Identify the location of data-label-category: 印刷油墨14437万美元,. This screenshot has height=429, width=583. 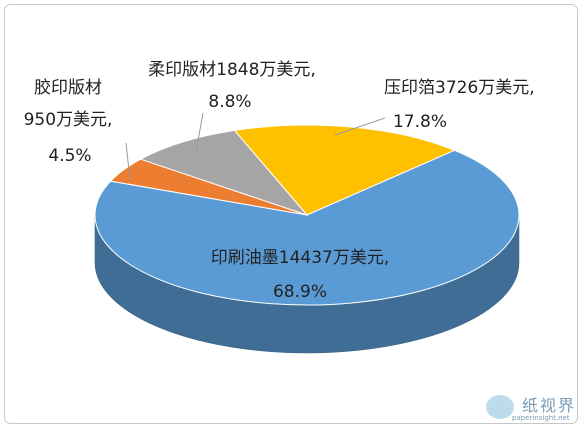
(300, 258).